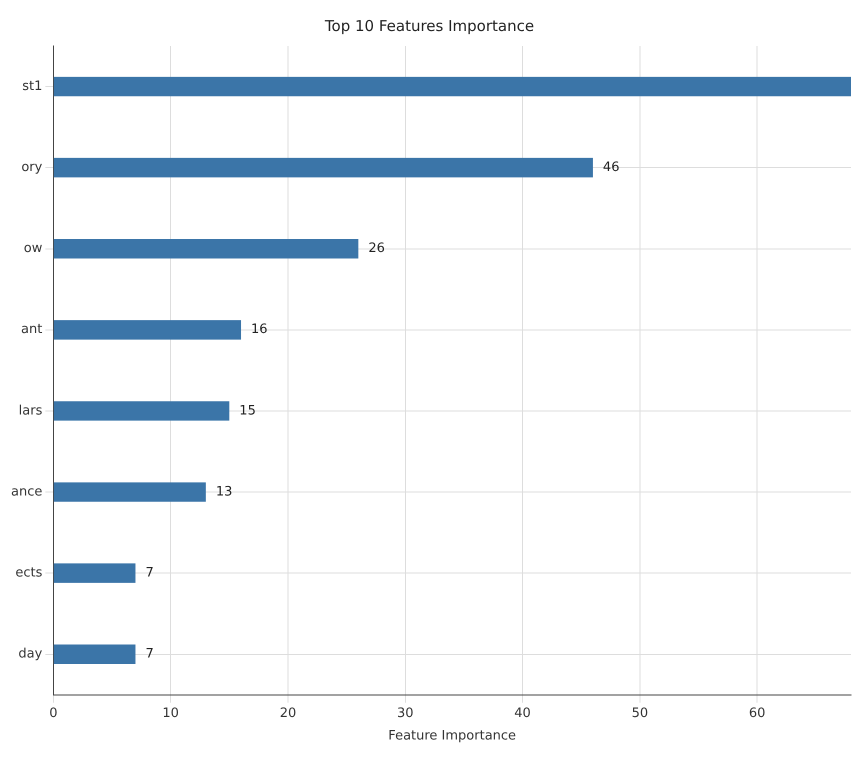  Describe the element at coordinates (31, 330) in the screenshot. I see `y-tick-label: ant` at that location.